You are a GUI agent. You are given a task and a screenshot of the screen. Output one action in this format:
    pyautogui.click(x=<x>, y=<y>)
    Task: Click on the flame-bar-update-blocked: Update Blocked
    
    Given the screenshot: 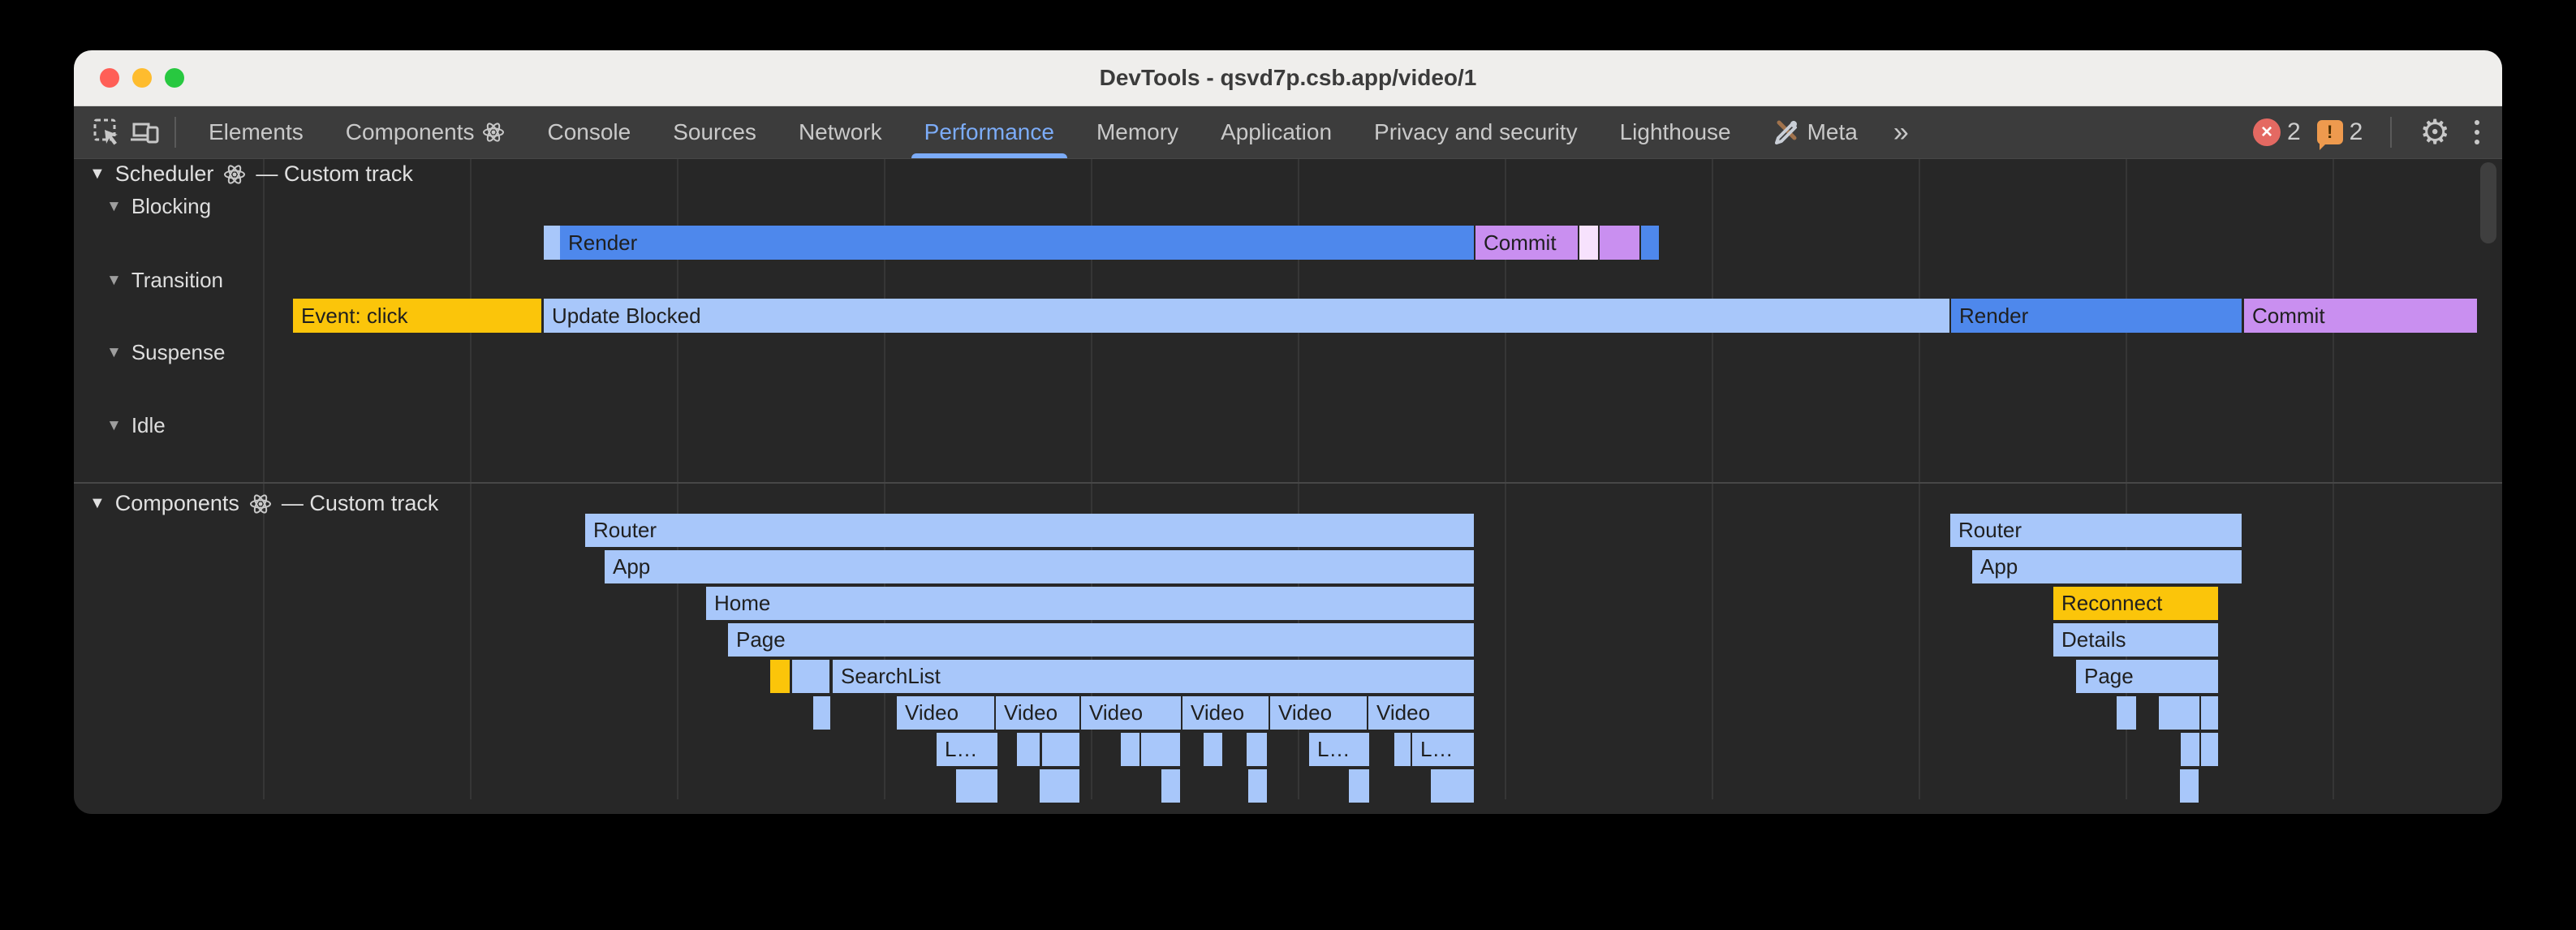 What is the action you would take?
    pyautogui.click(x=1247, y=316)
    